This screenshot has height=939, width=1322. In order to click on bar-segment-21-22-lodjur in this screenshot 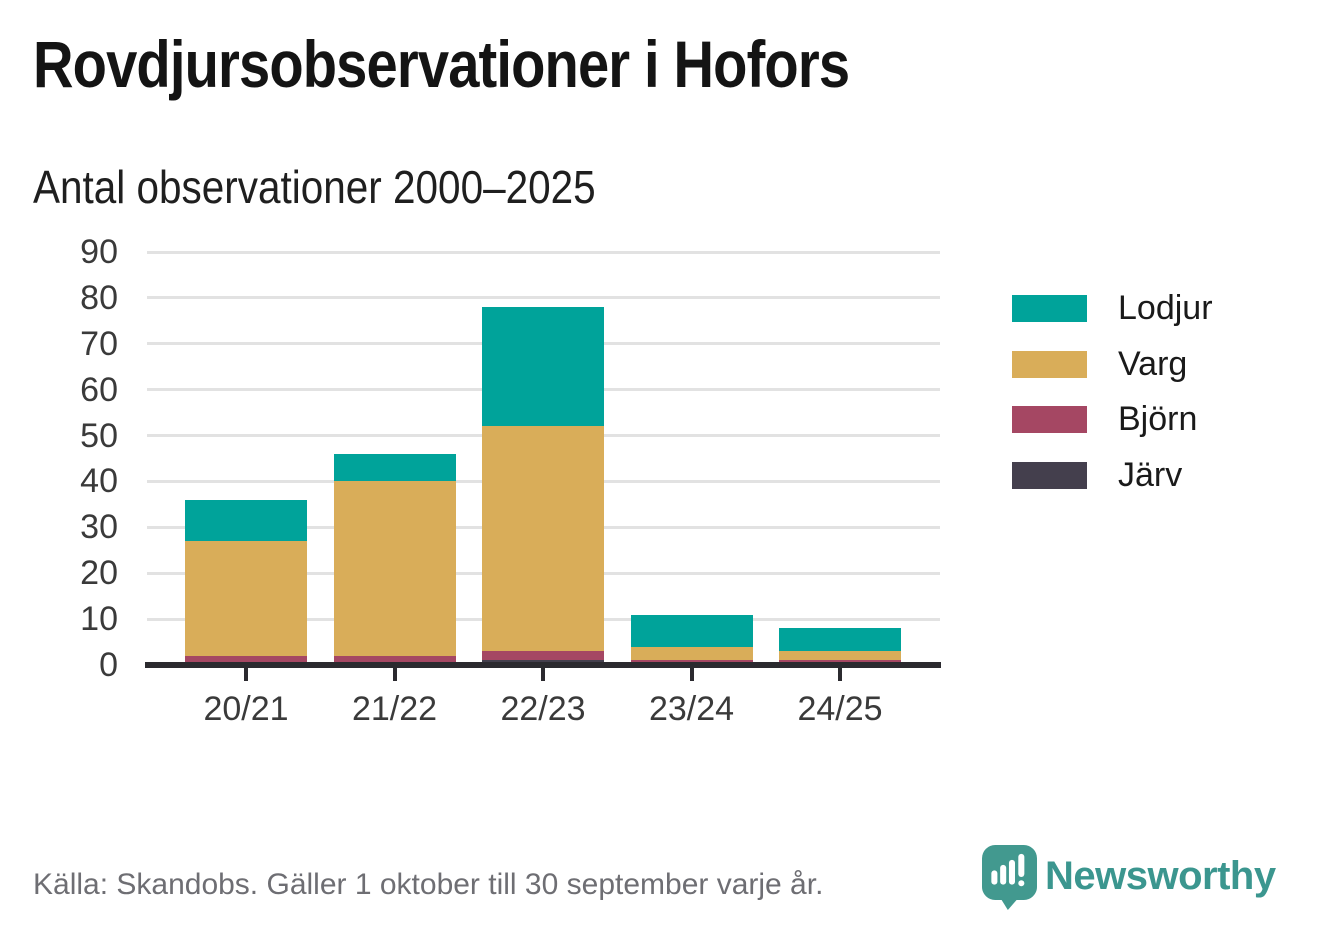, I will do `click(394, 467)`.